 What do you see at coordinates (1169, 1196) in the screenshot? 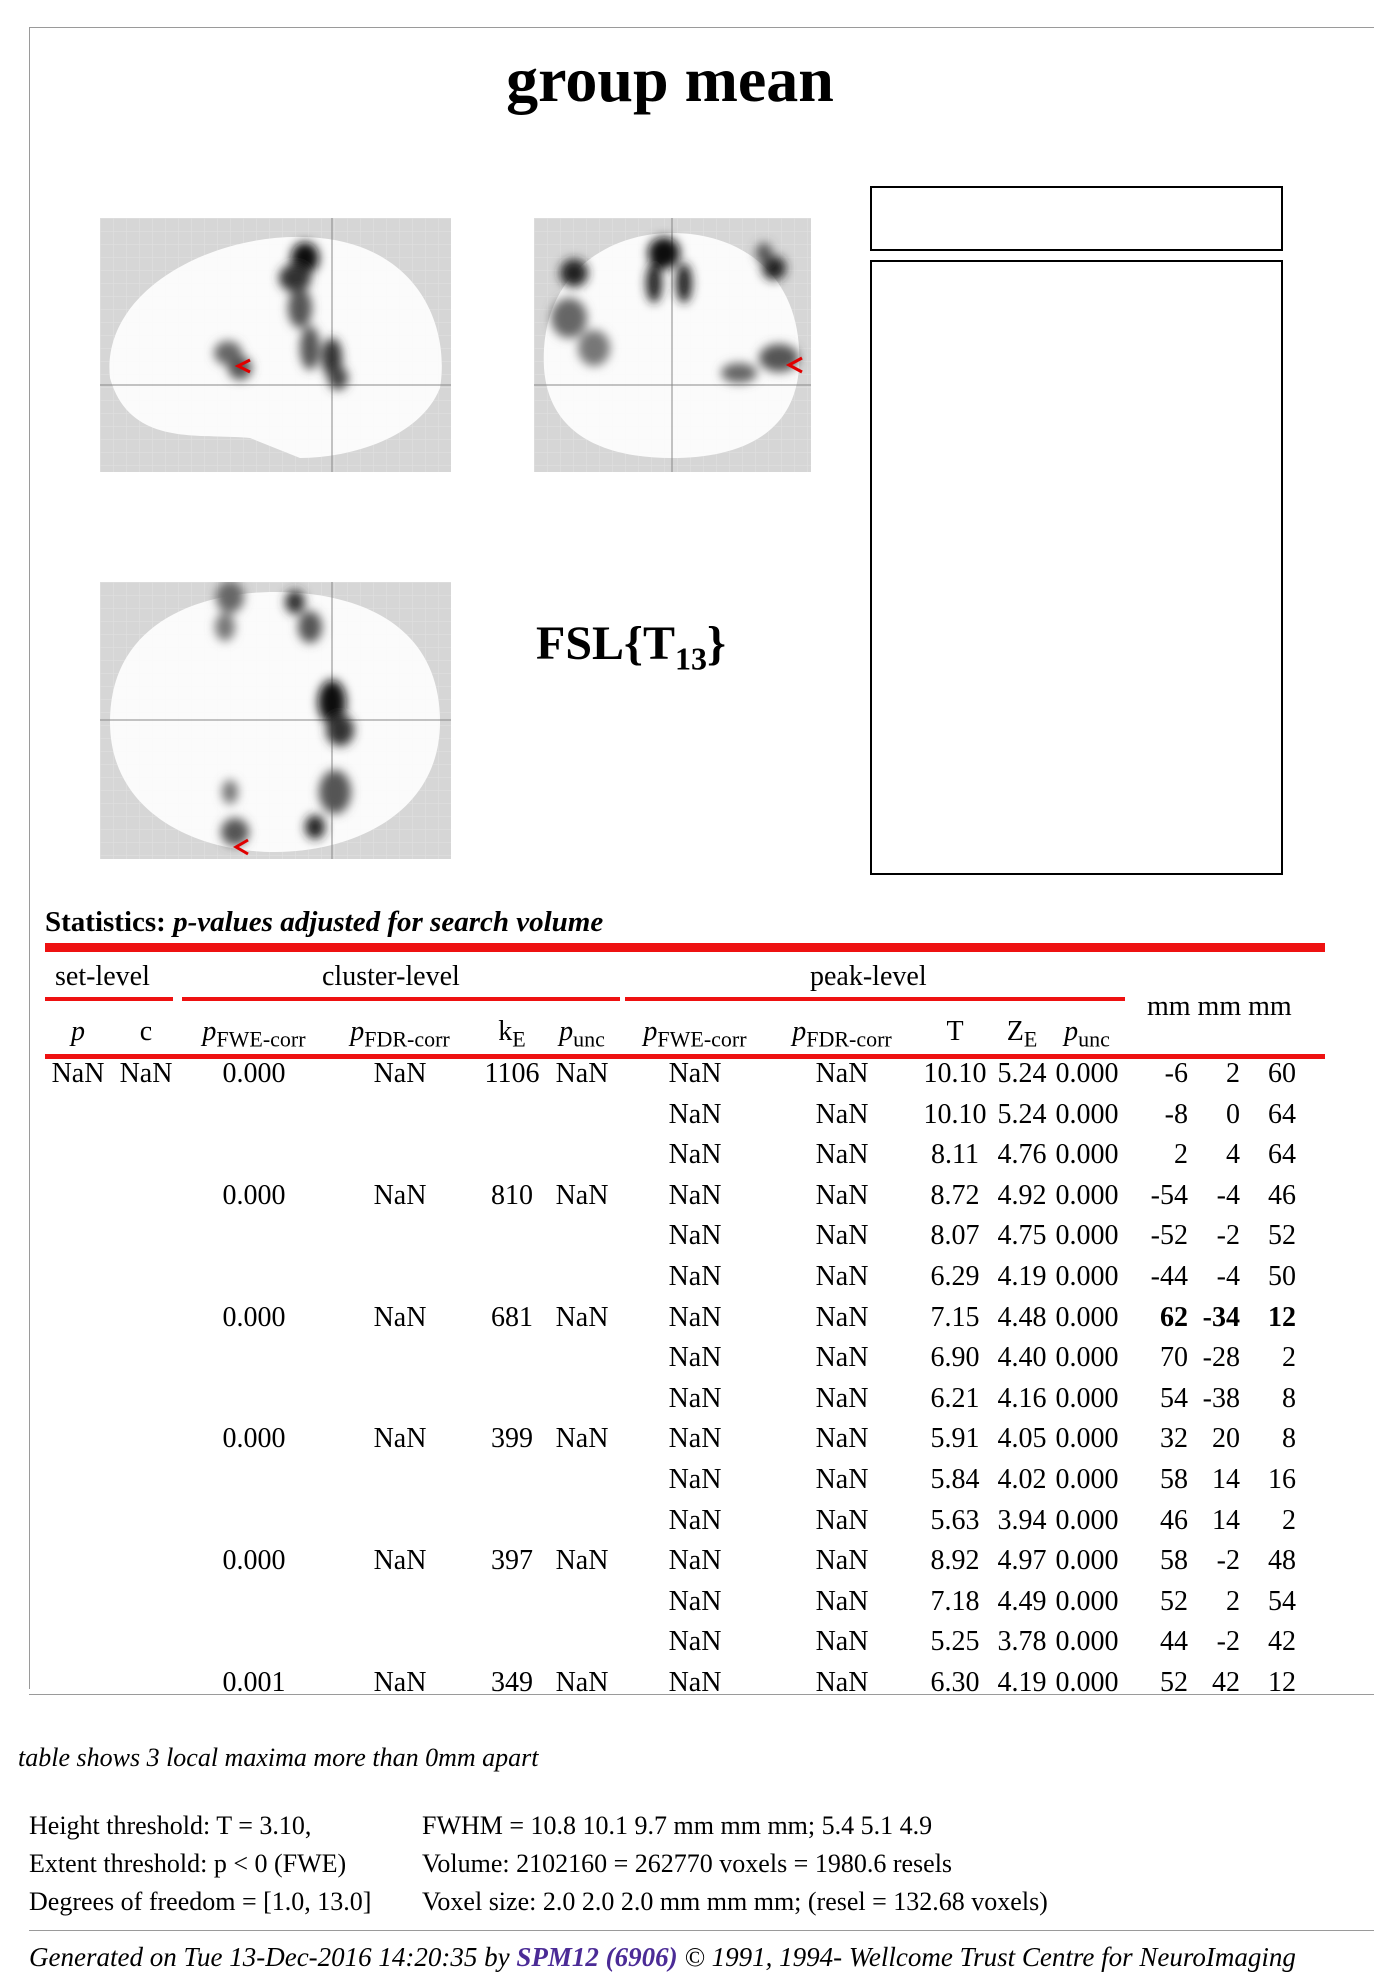
I see `cell-coord-x: -54` at bounding box center [1169, 1196].